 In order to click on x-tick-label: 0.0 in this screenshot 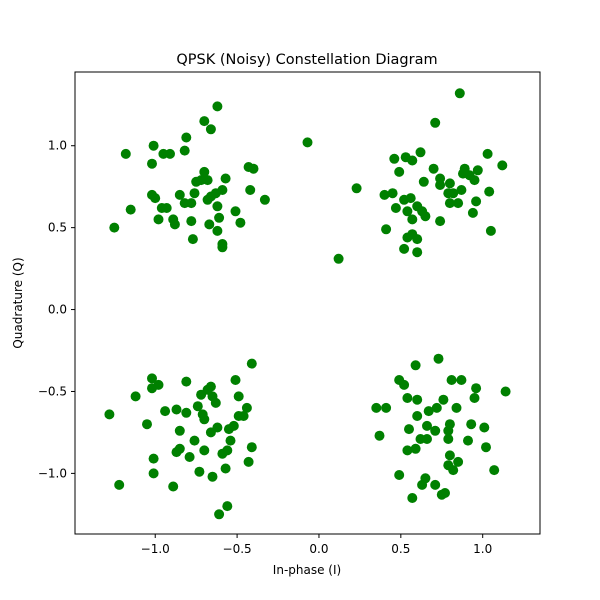, I will do `click(318, 549)`.